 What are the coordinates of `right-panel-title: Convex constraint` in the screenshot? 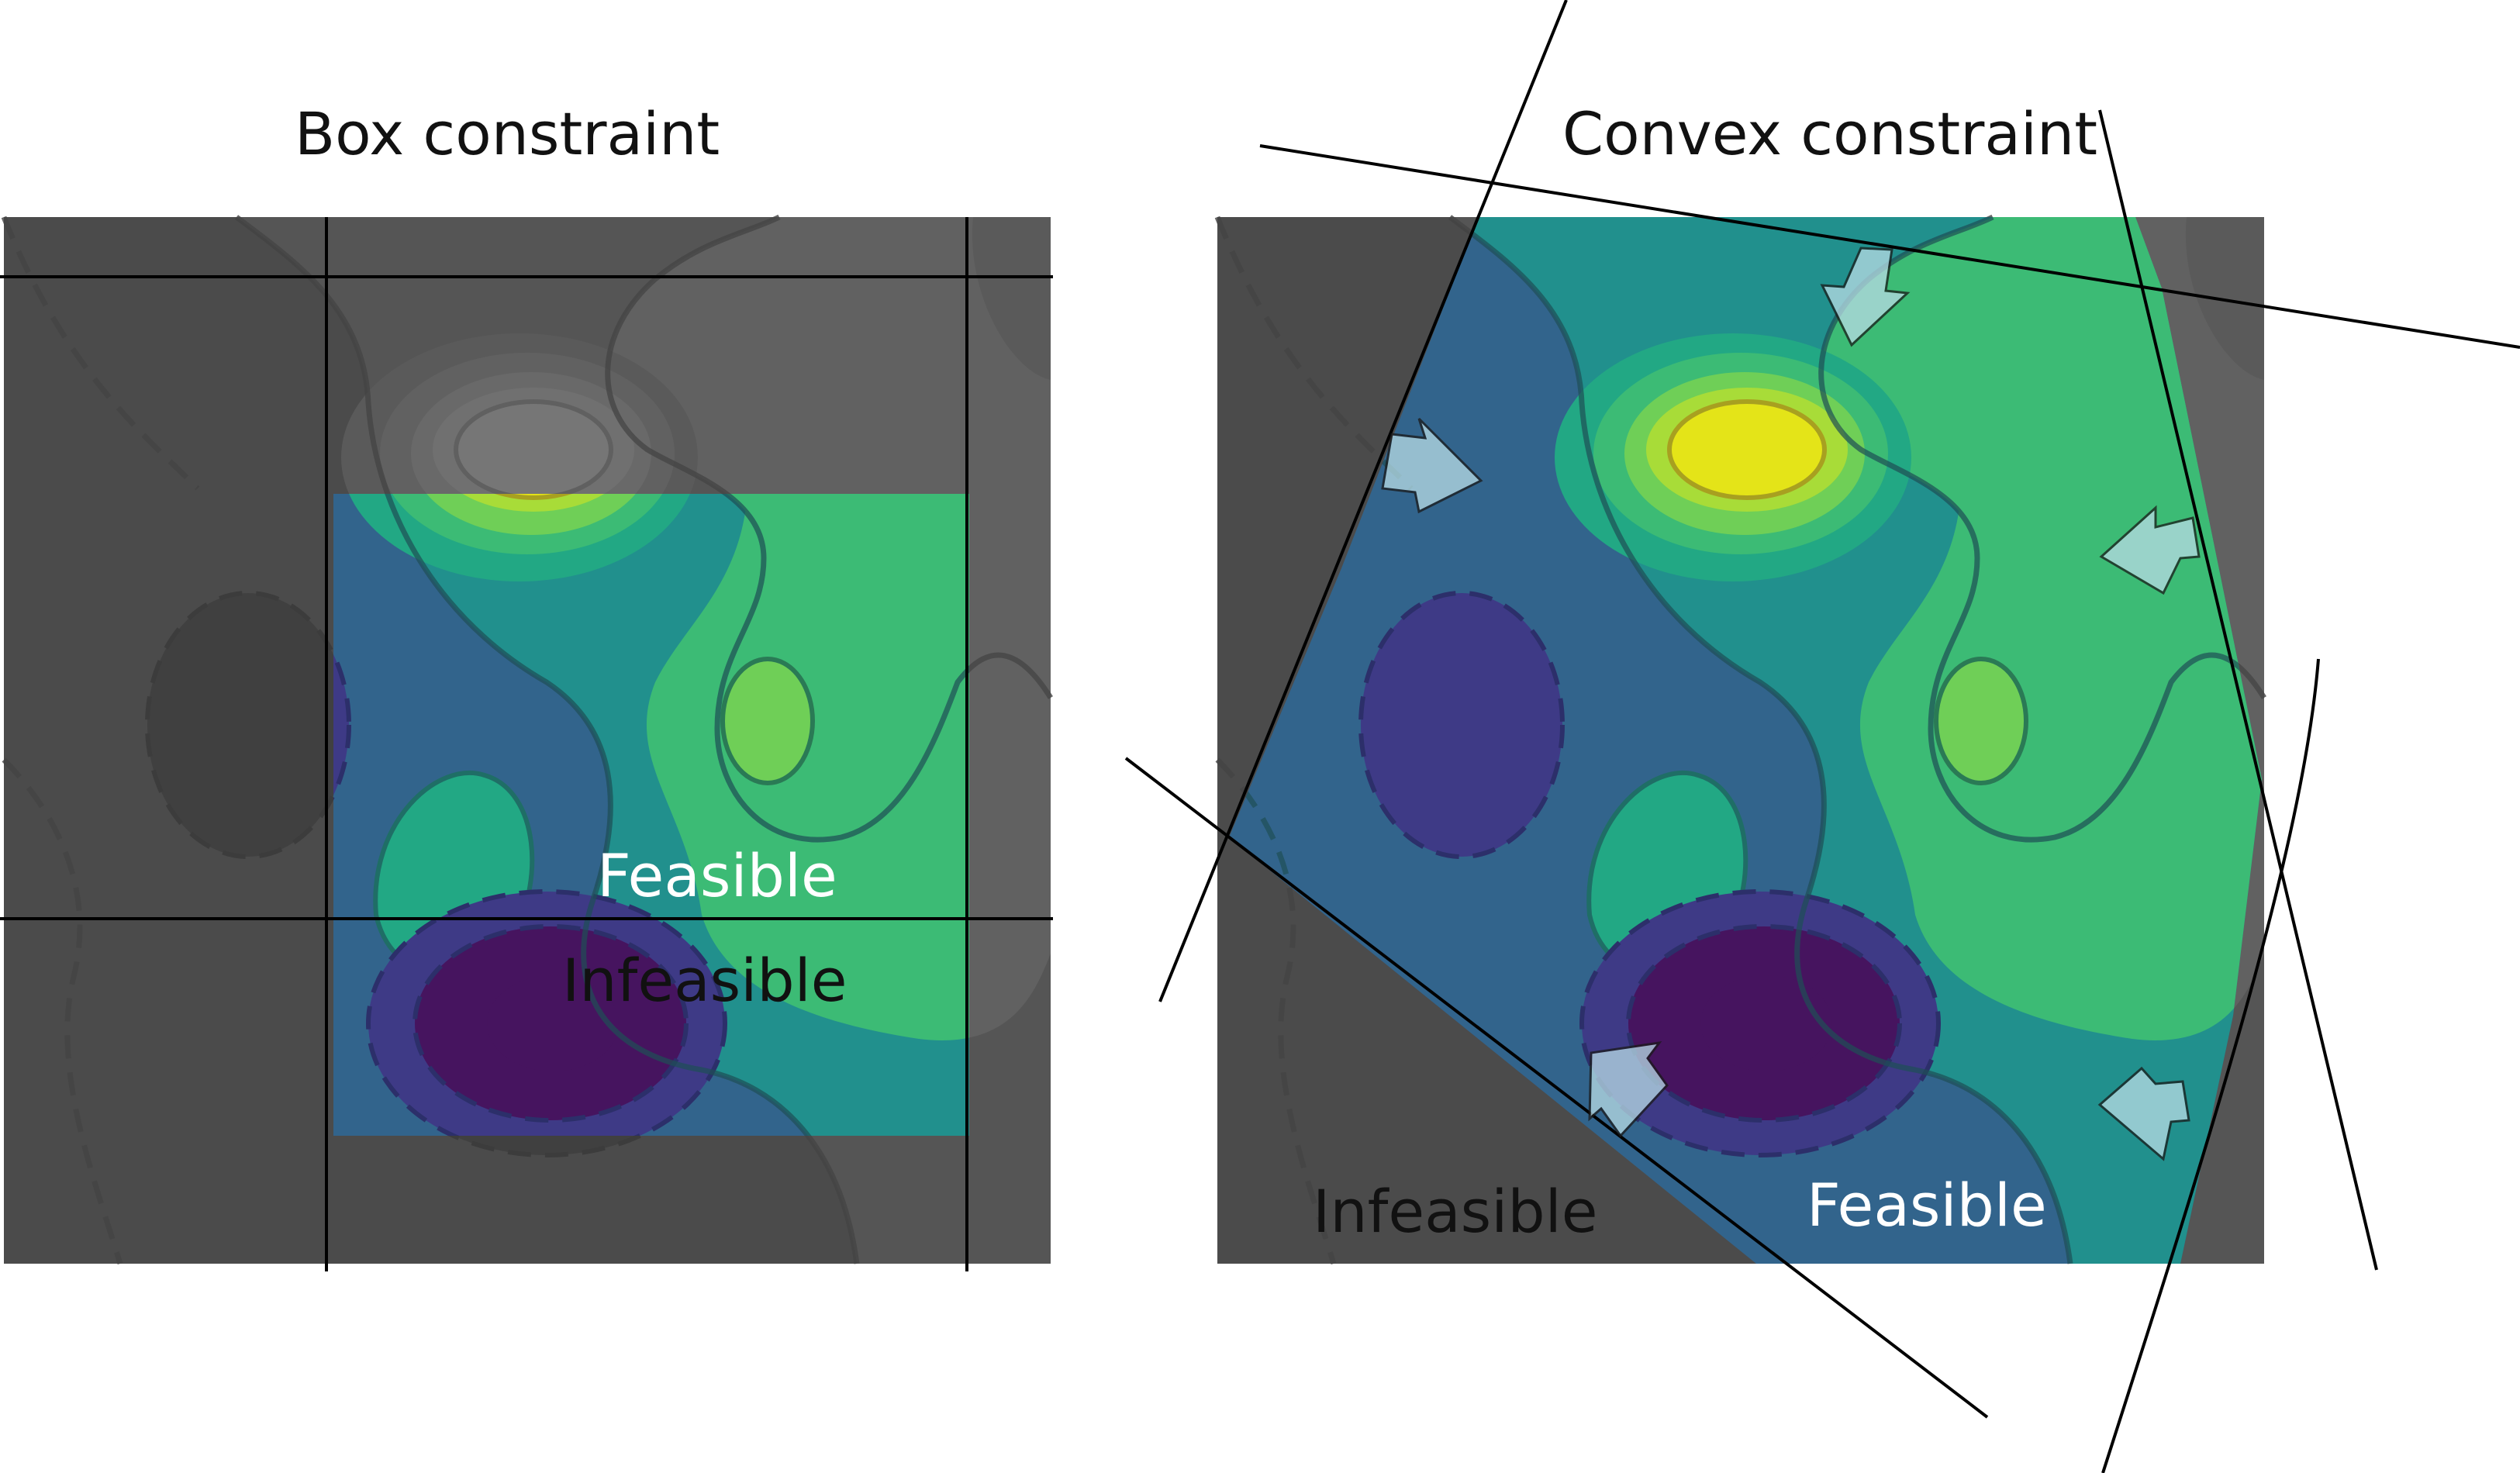 It's located at (1830, 134).